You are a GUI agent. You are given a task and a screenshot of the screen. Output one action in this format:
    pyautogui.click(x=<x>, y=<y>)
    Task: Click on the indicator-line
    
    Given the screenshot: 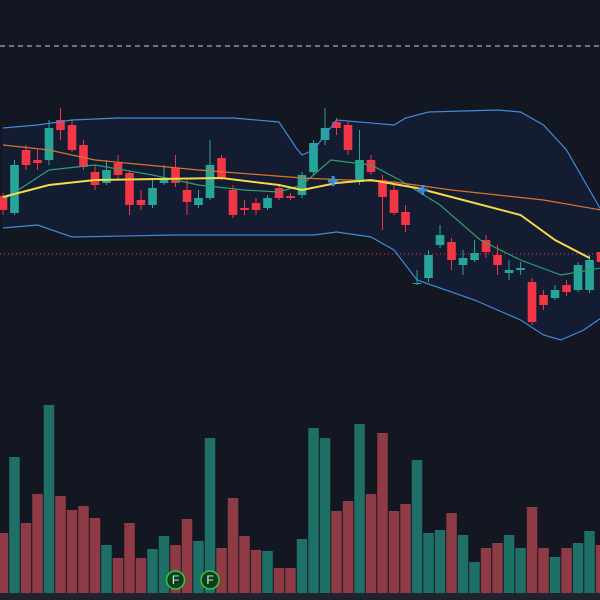 What is the action you would take?
    pyautogui.click(x=301, y=177)
    